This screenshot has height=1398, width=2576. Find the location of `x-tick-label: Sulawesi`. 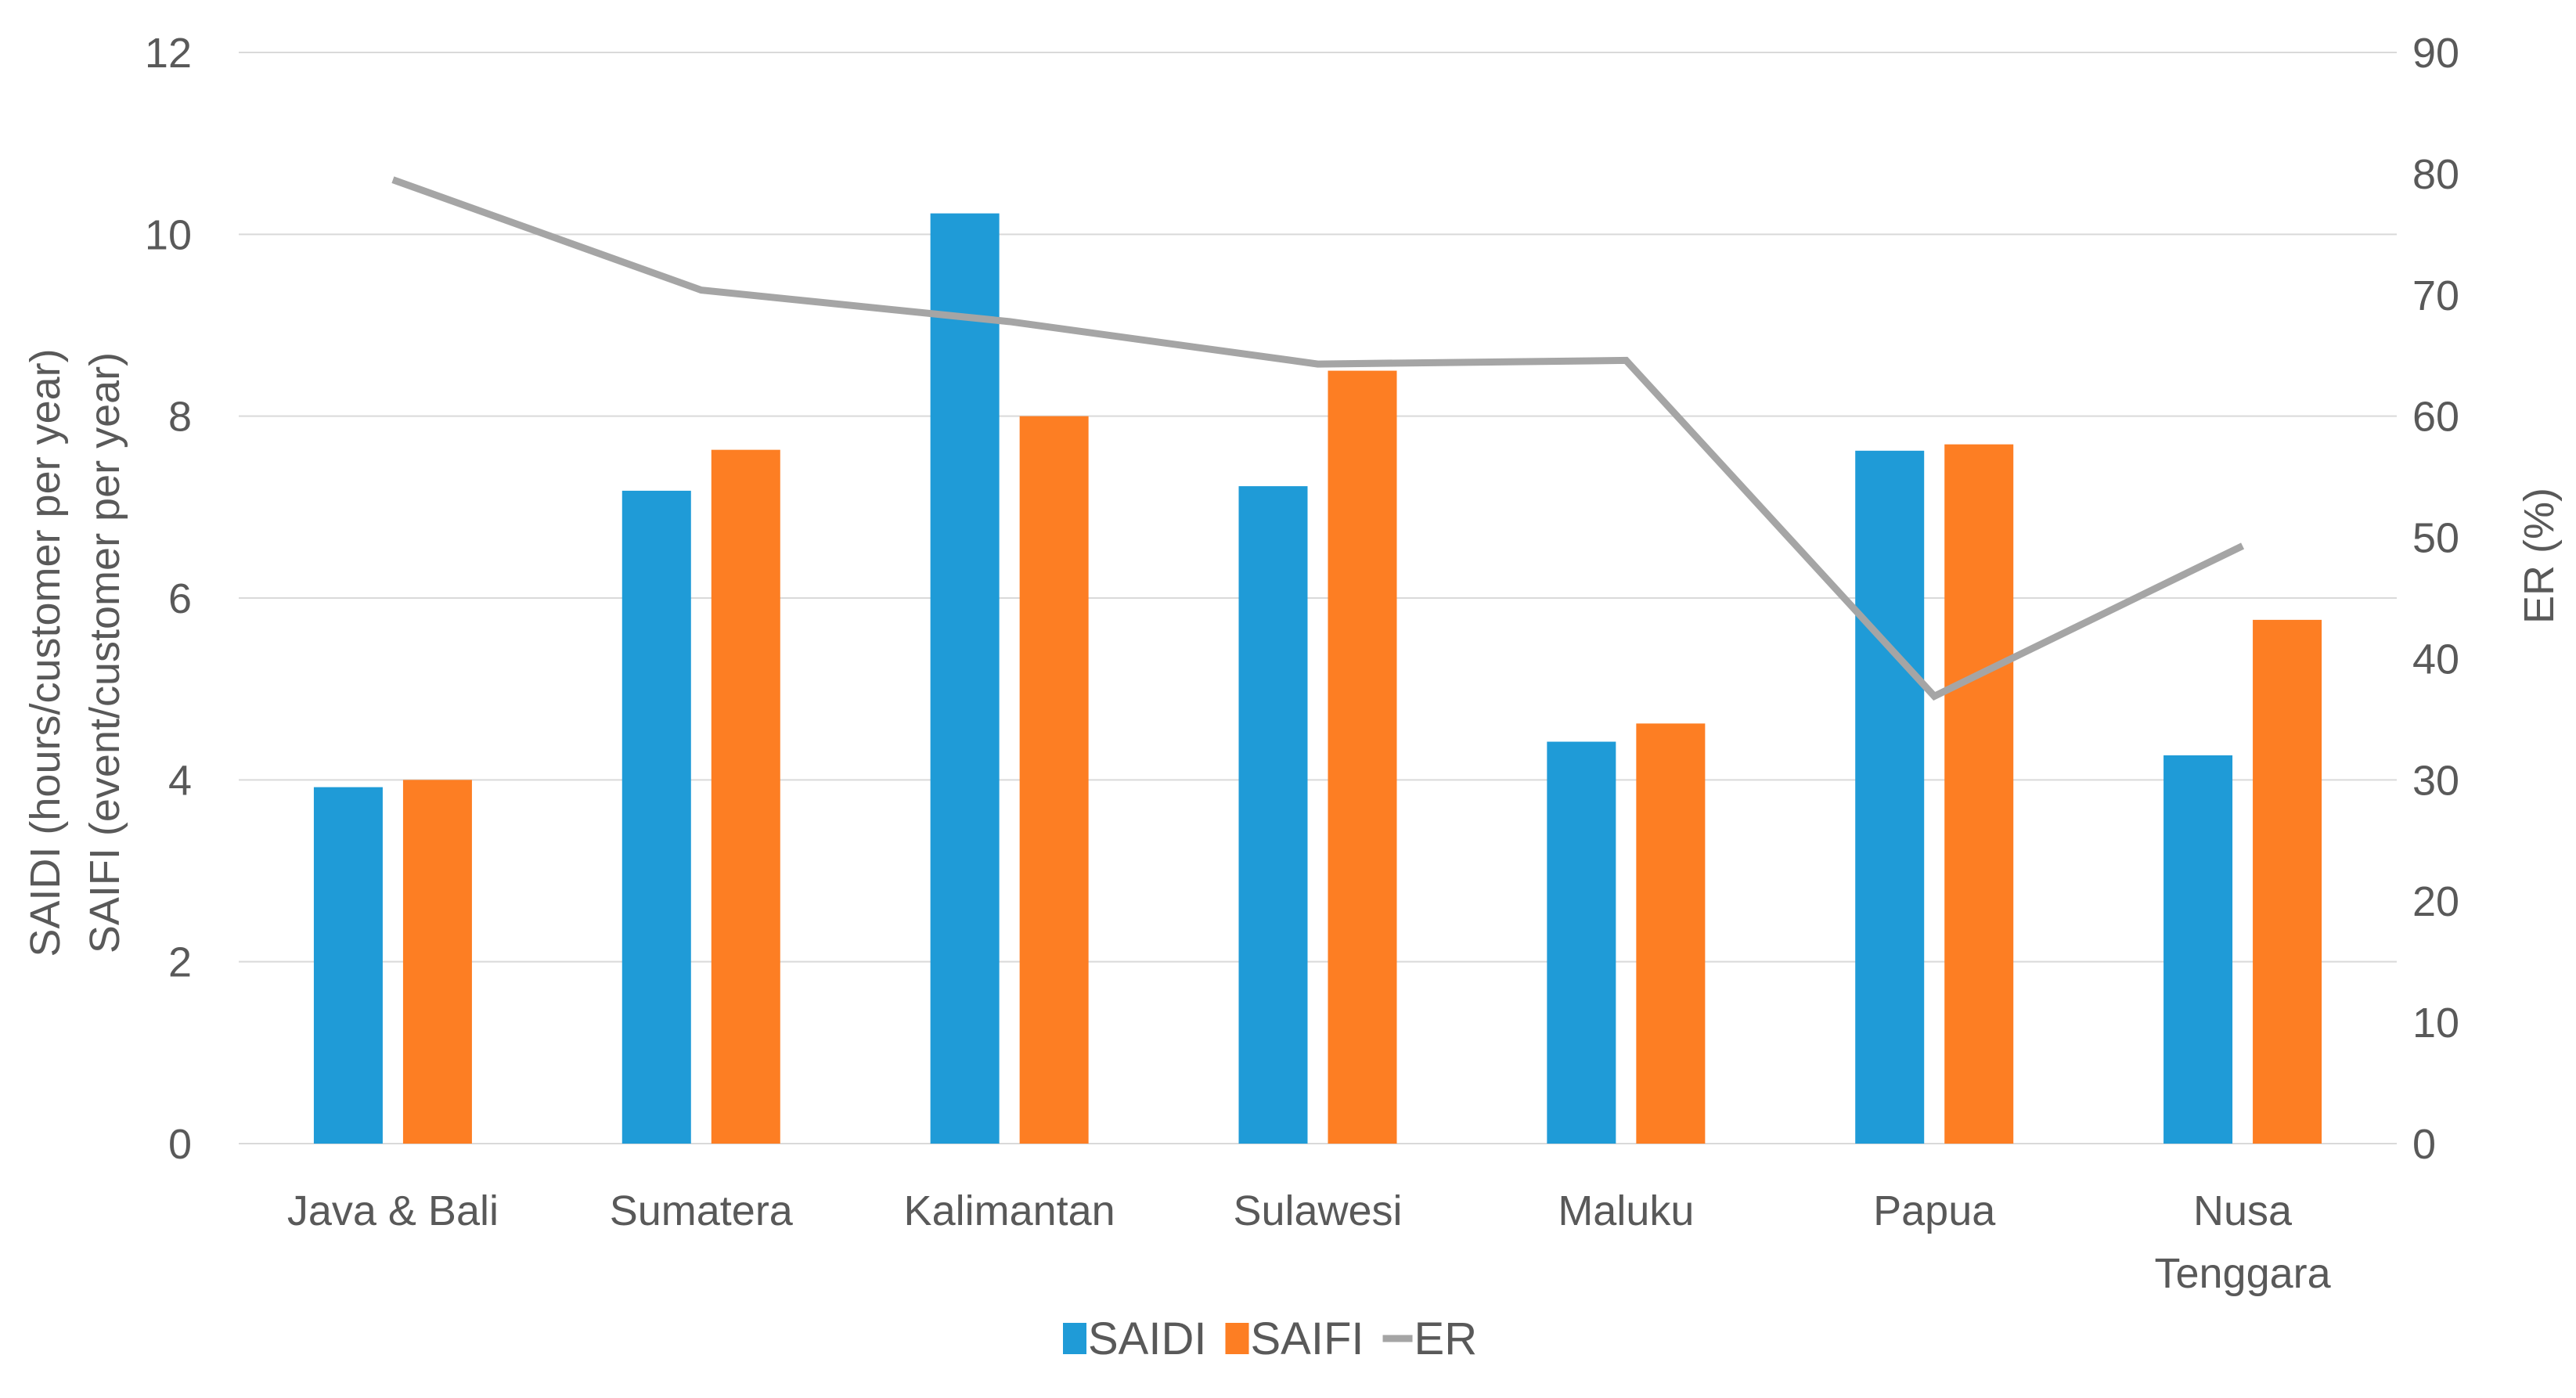

x-tick-label: Sulawesi is located at coordinates (1317, 1210).